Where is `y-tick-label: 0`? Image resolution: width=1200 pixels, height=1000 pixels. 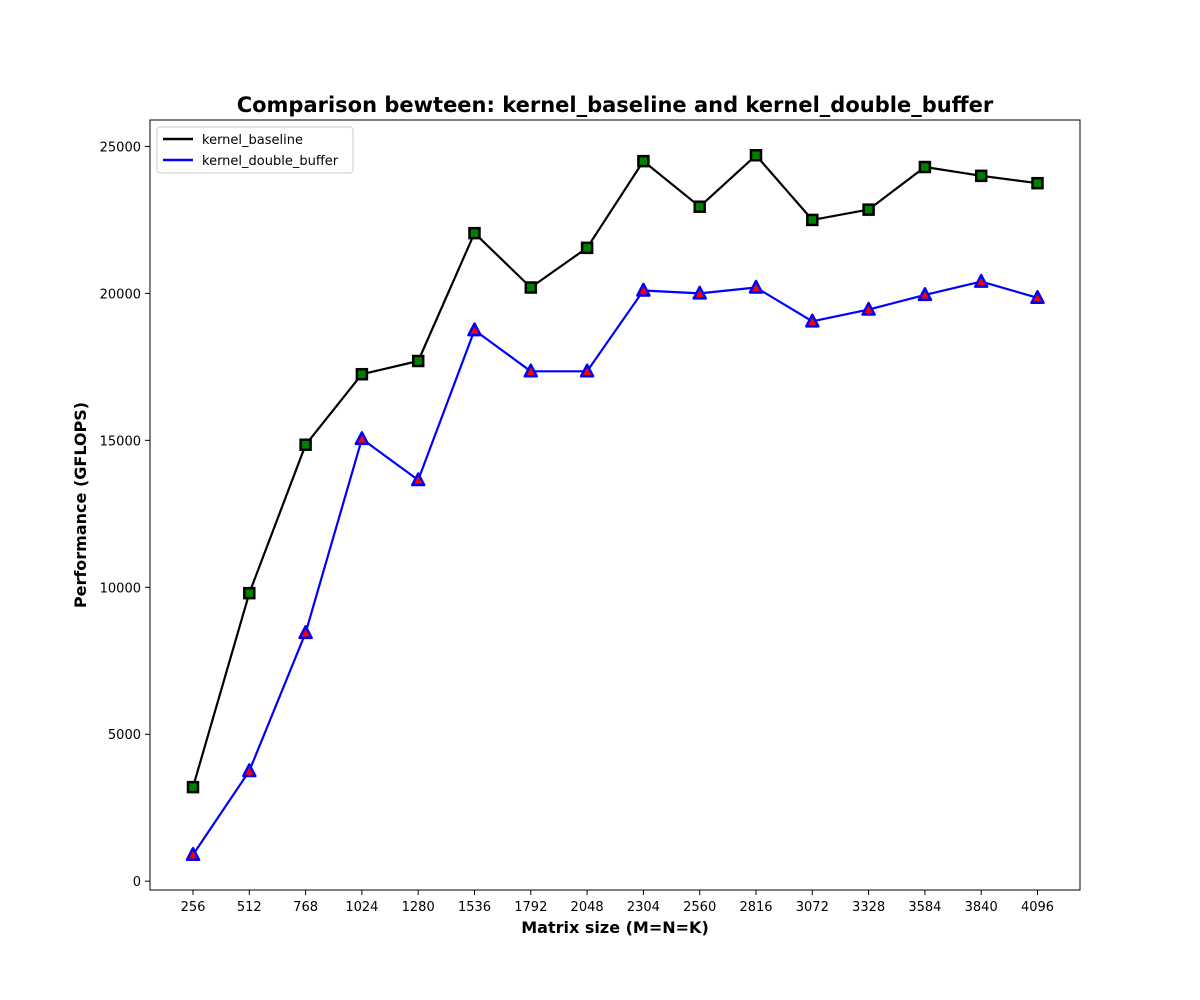 y-tick-label: 0 is located at coordinates (137, 882).